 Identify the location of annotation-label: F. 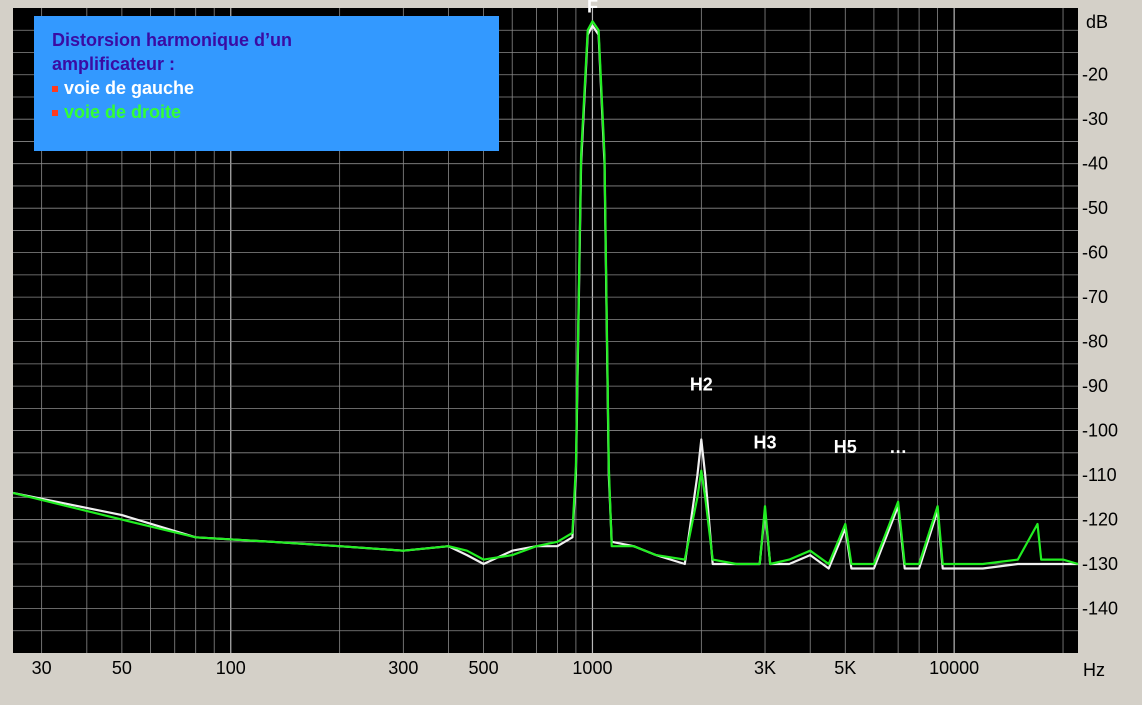
(592, 8).